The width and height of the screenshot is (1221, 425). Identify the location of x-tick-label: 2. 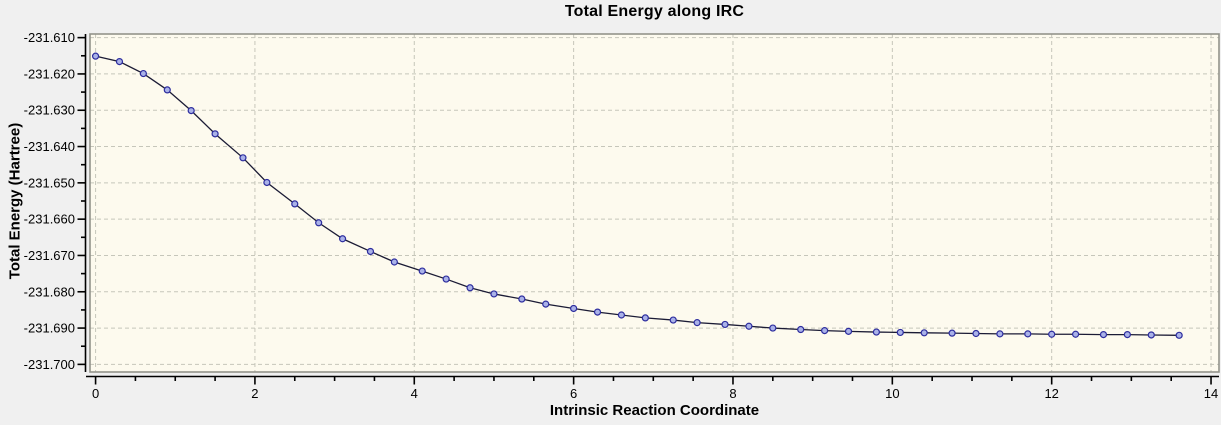
(254, 393).